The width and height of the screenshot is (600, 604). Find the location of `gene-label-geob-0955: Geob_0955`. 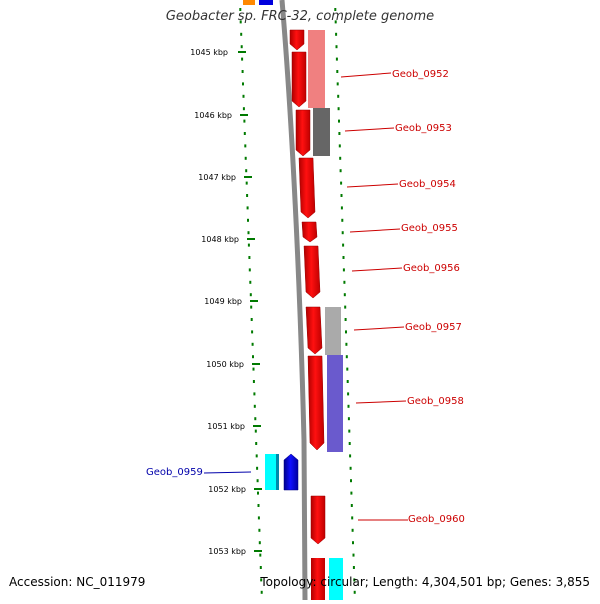

gene-label-geob-0955: Geob_0955 is located at coordinates (429, 228).